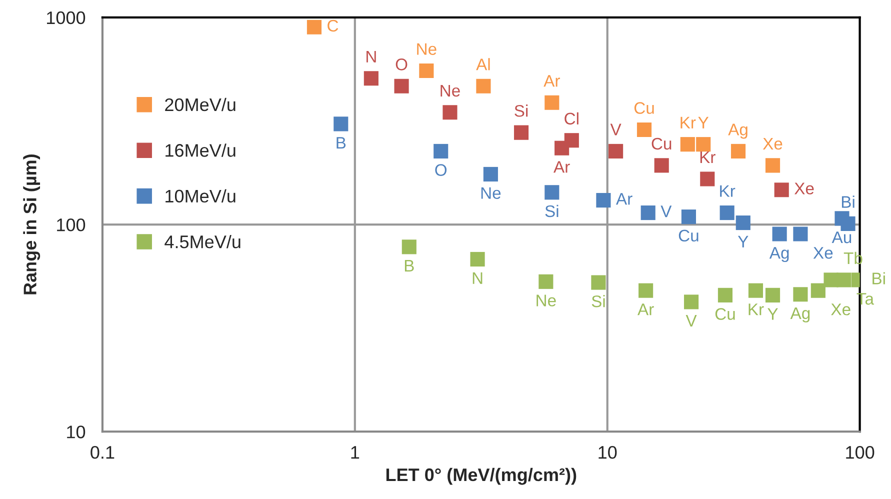 The width and height of the screenshot is (891, 499). I want to click on x-tick-label: 10, so click(607, 452).